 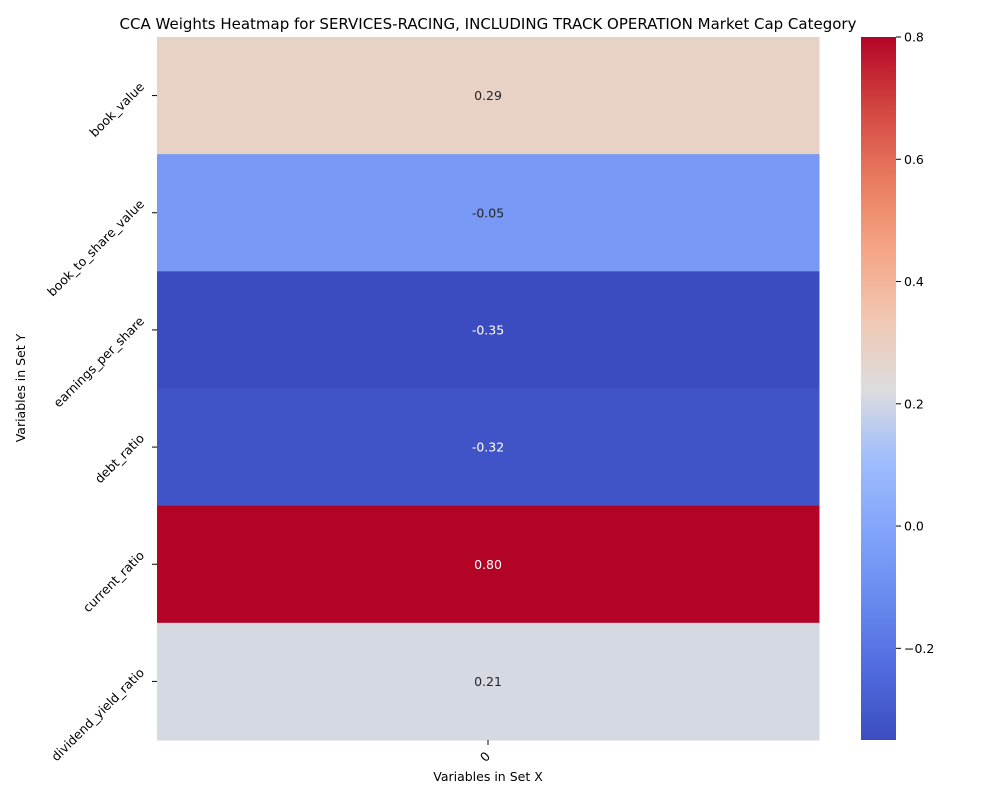 I want to click on colorbar, so click(x=878, y=388).